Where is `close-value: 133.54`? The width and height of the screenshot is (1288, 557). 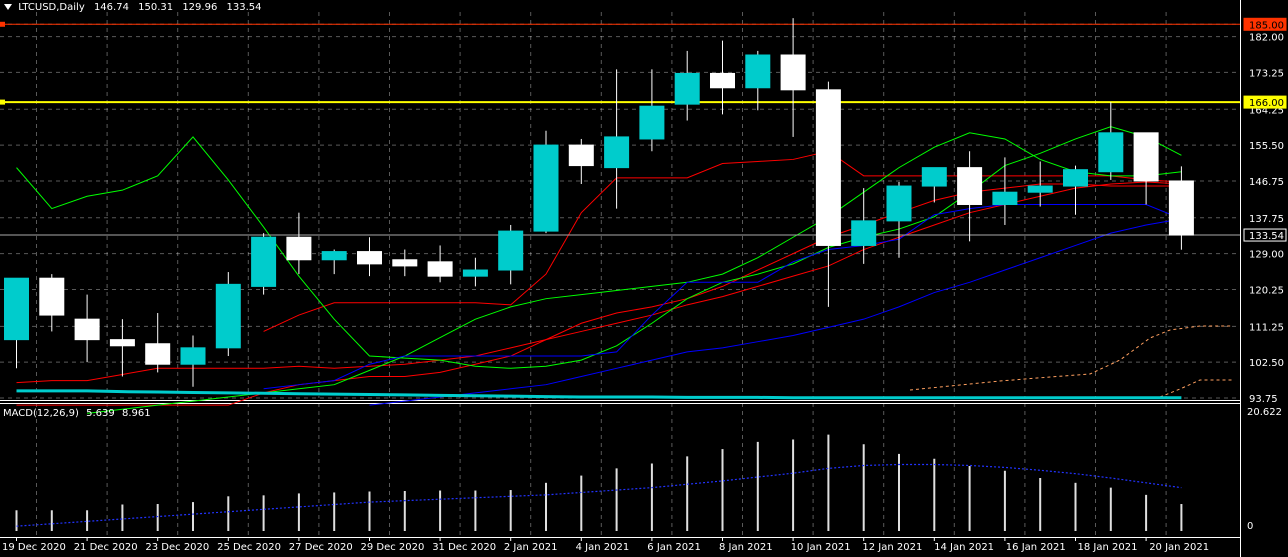 close-value: 133.54 is located at coordinates (244, 7).